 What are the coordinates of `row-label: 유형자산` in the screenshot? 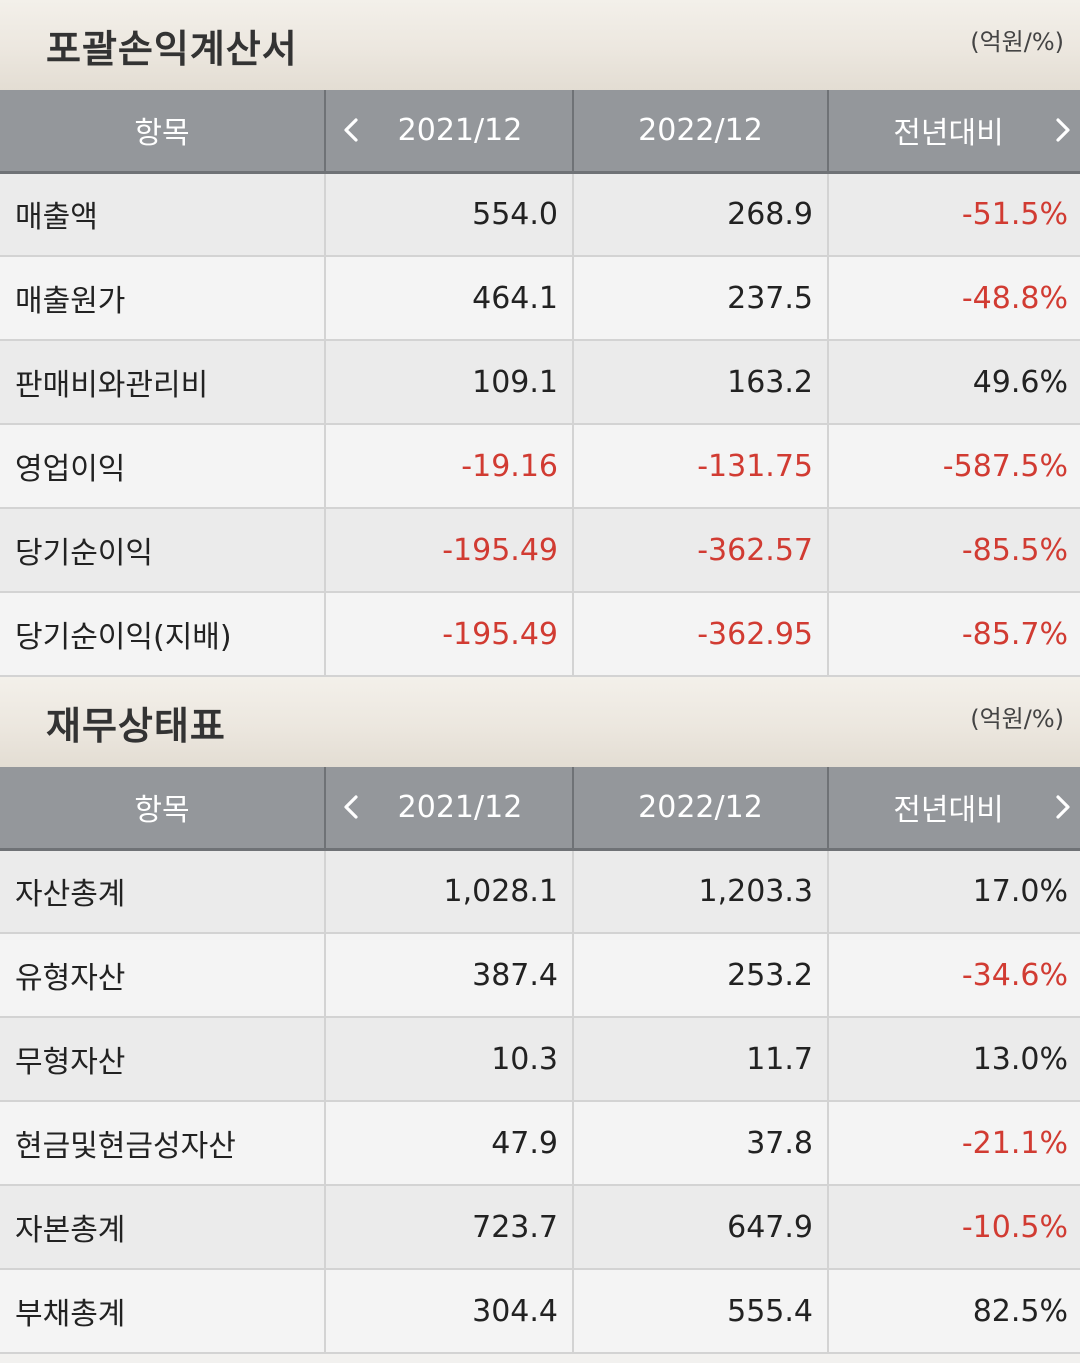 It's located at (163, 975).